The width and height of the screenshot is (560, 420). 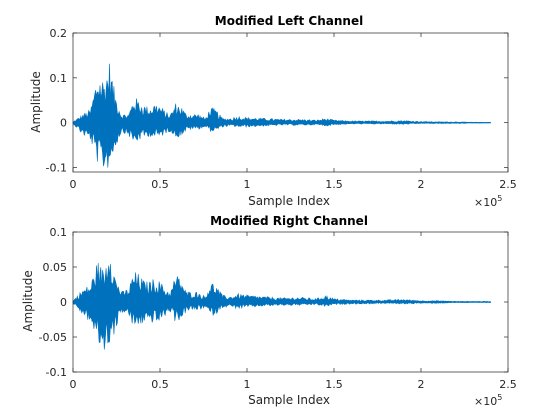 I want to click on right-channel-xtick-label: 2.5, so click(x=508, y=384).